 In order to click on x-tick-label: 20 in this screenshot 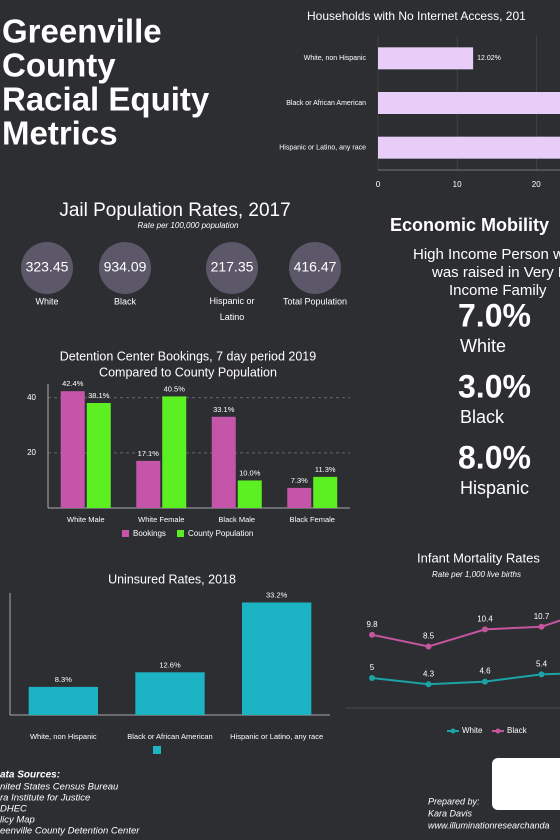, I will do `click(536, 184)`.